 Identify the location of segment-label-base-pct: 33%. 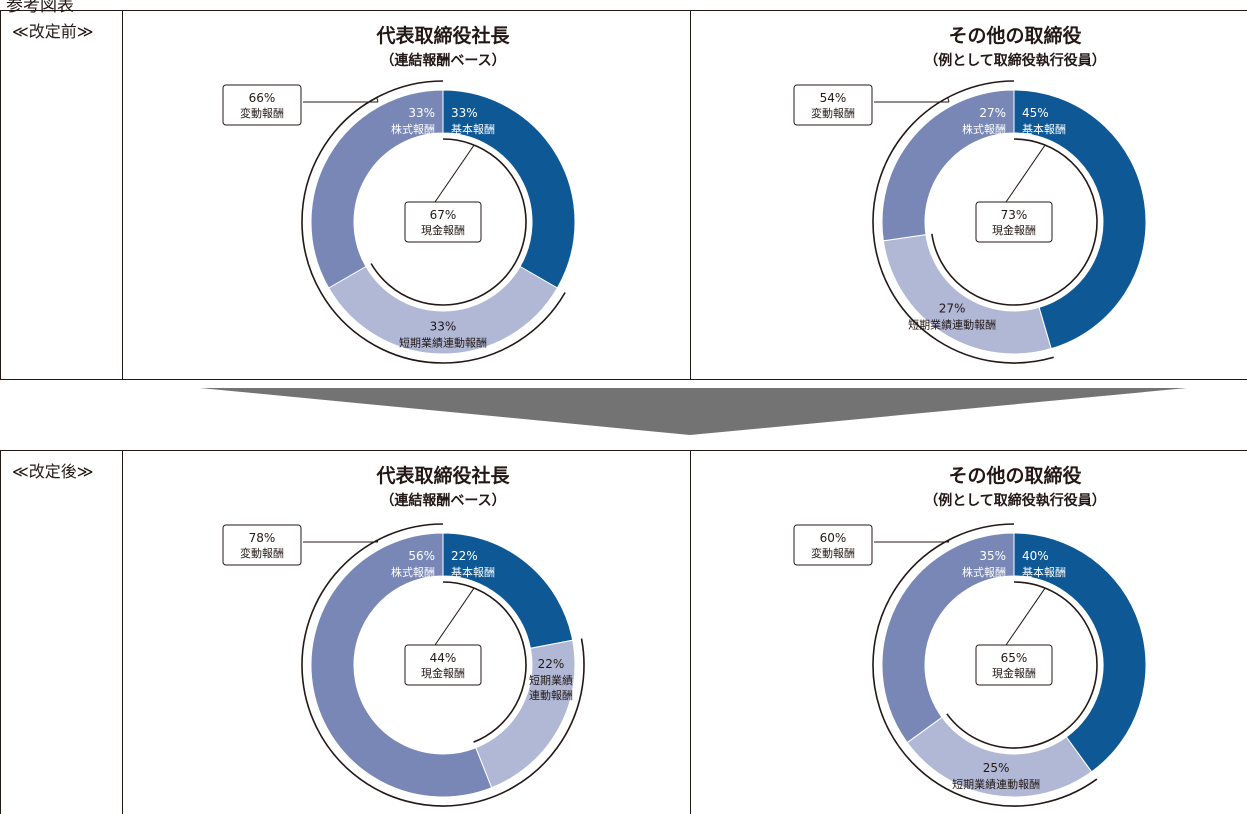
(464, 113).